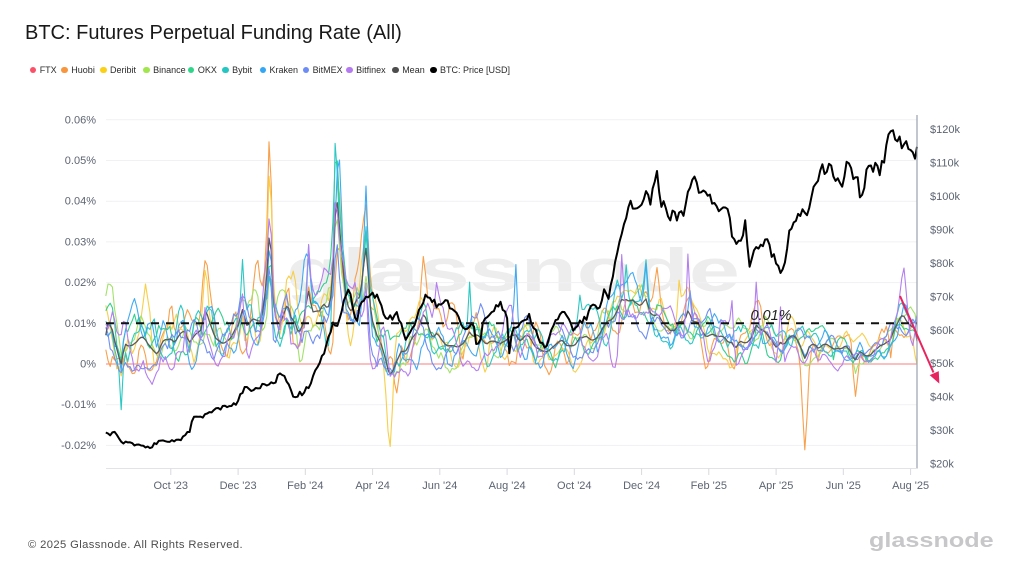  I want to click on svg-text: -0.01%, so click(78, 405).